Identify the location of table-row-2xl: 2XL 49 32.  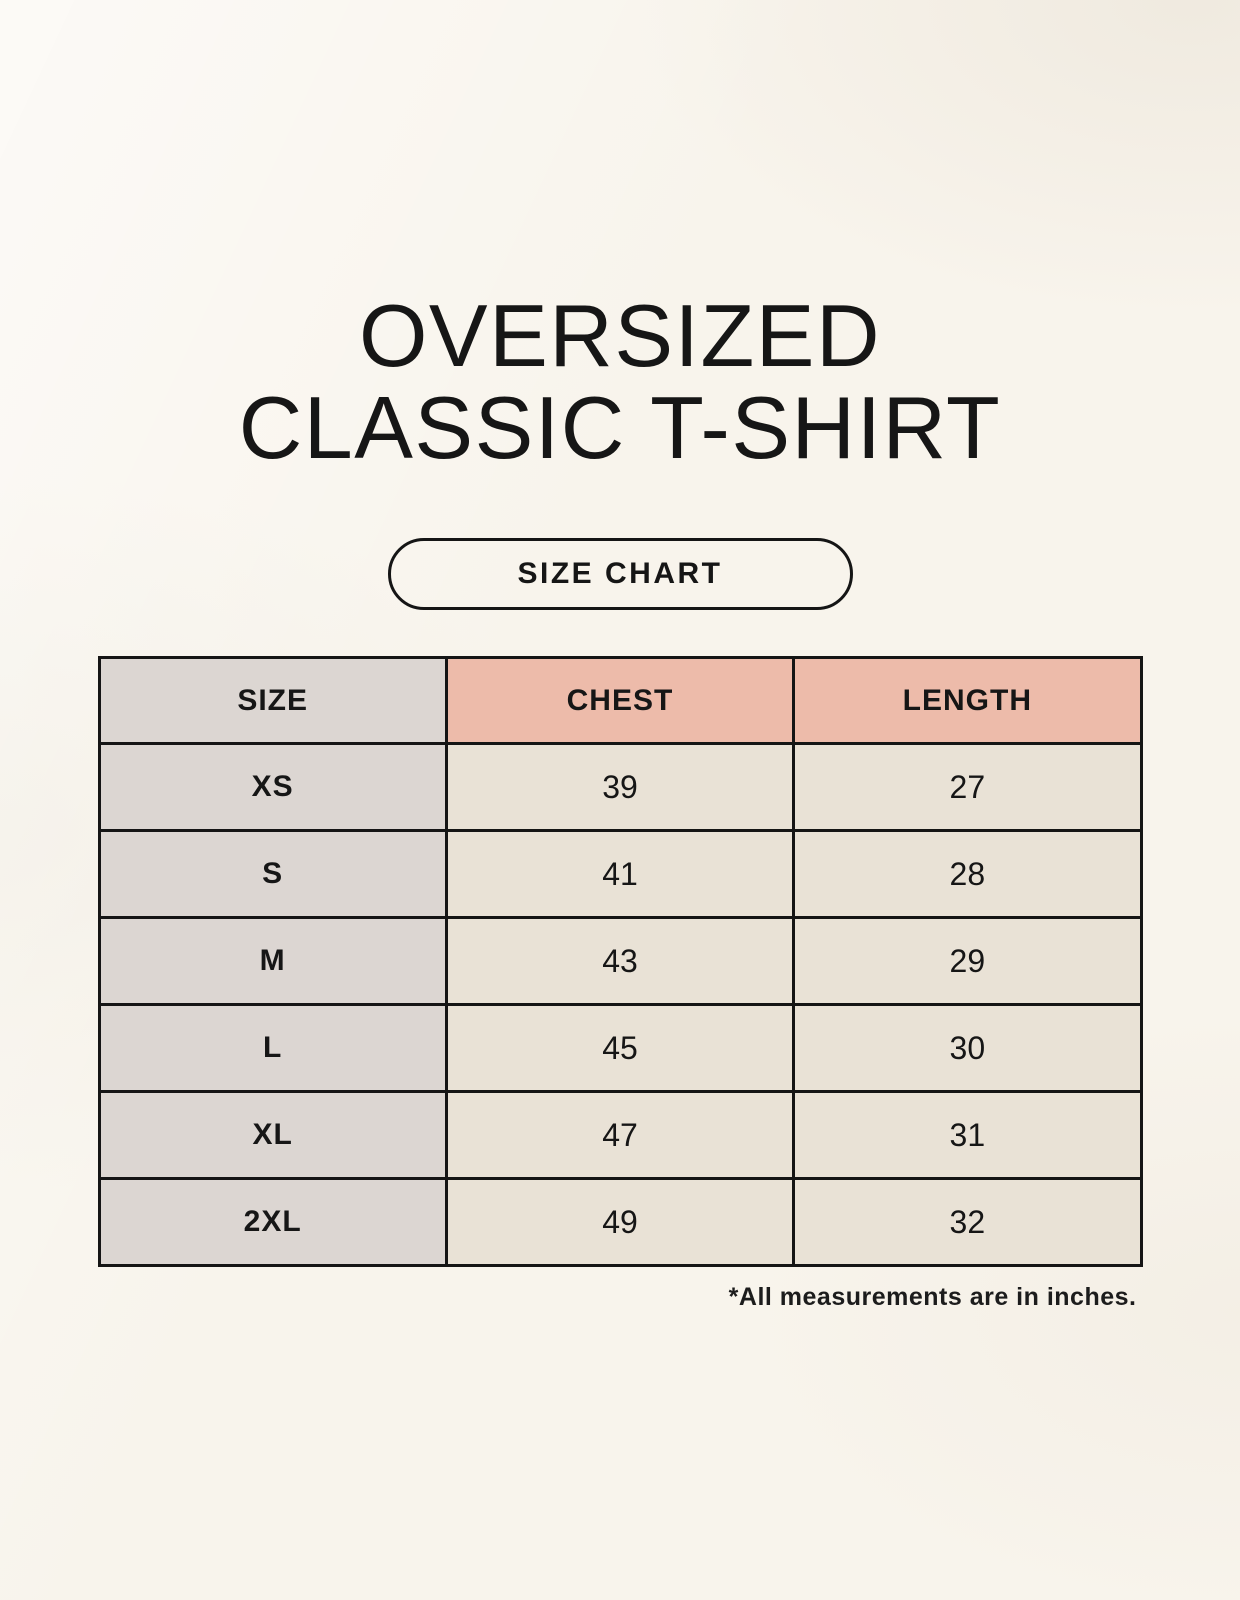
(620, 1222).